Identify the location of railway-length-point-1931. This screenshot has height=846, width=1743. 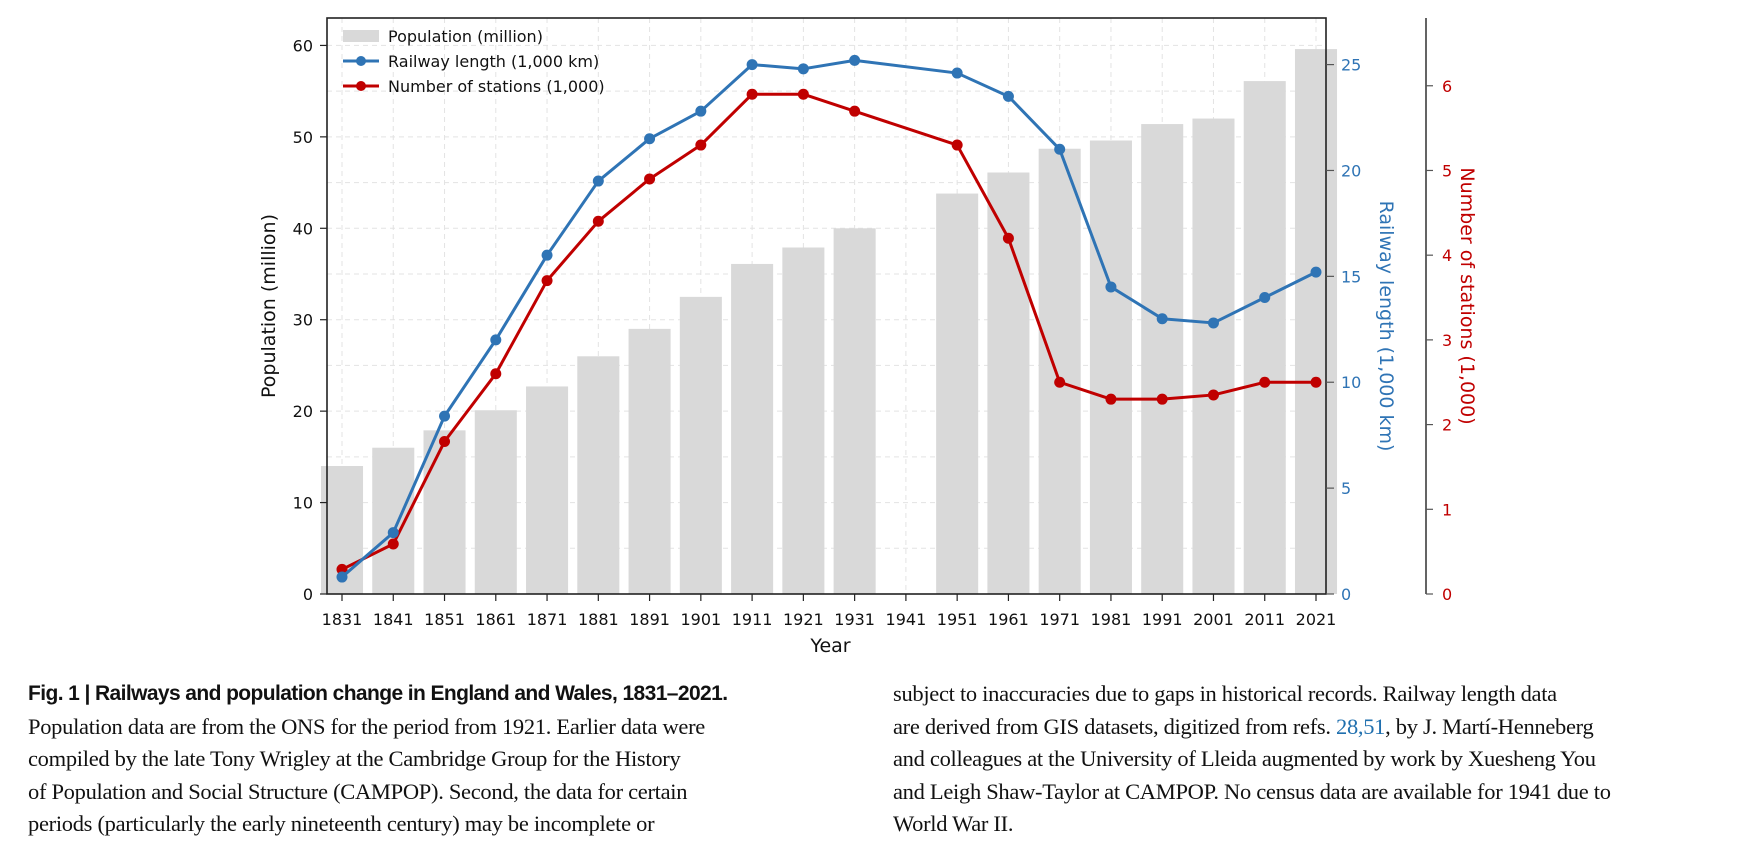
(855, 60).